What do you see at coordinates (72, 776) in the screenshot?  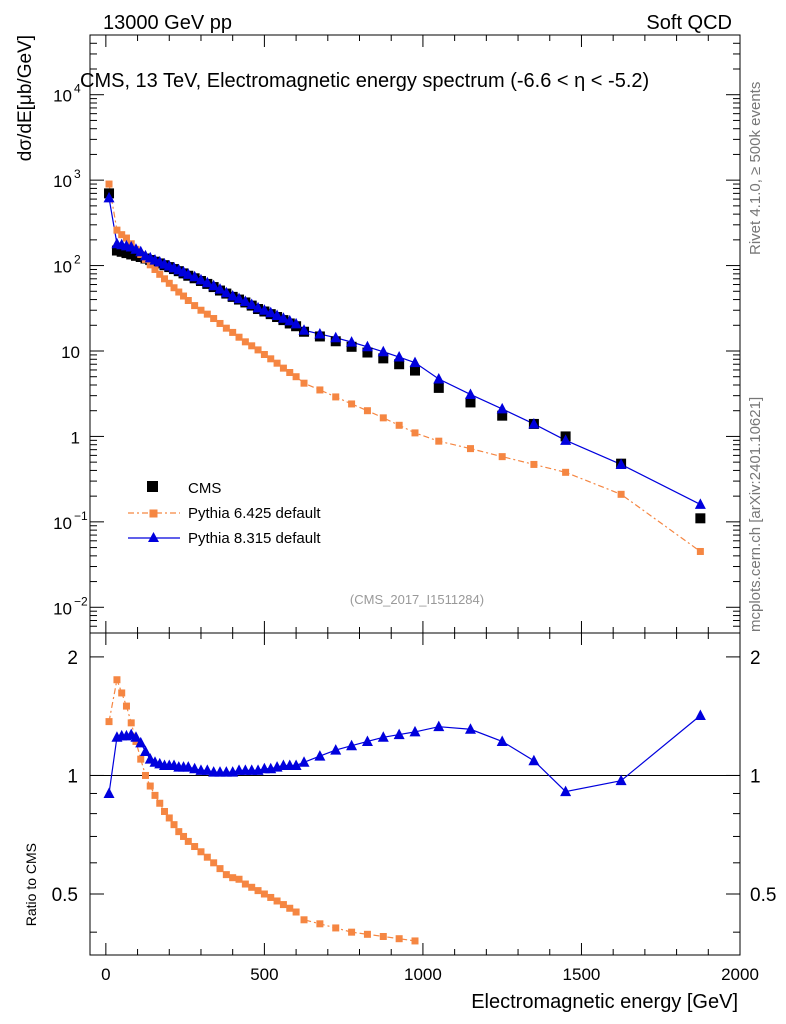 I see `ratio-y-tick-label: 1` at bounding box center [72, 776].